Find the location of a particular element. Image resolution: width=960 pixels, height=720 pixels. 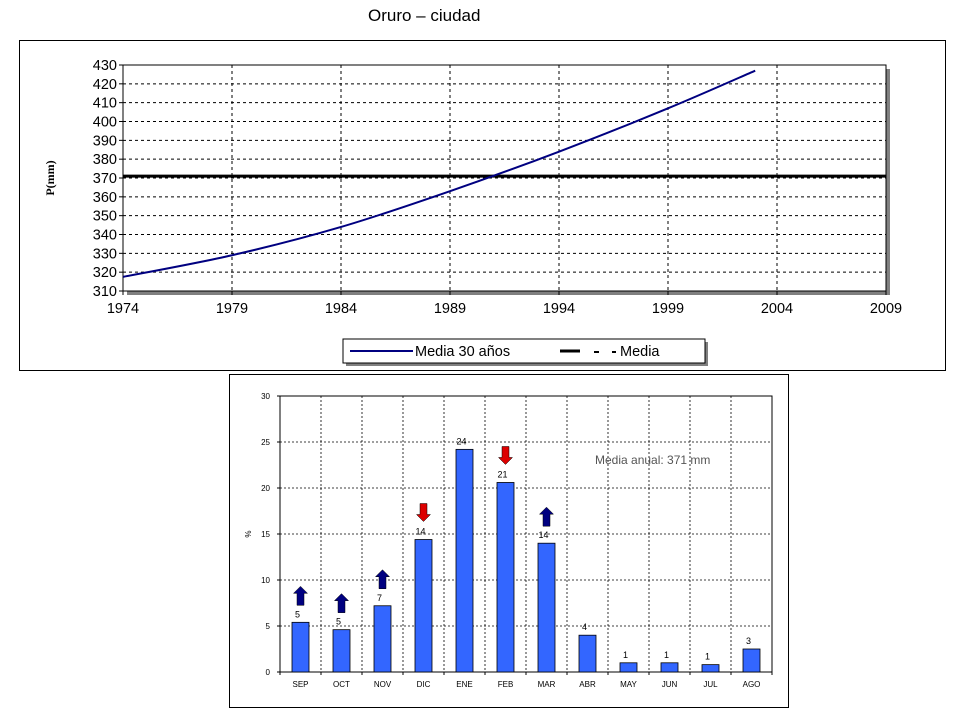

bar-mar is located at coordinates (546, 607).